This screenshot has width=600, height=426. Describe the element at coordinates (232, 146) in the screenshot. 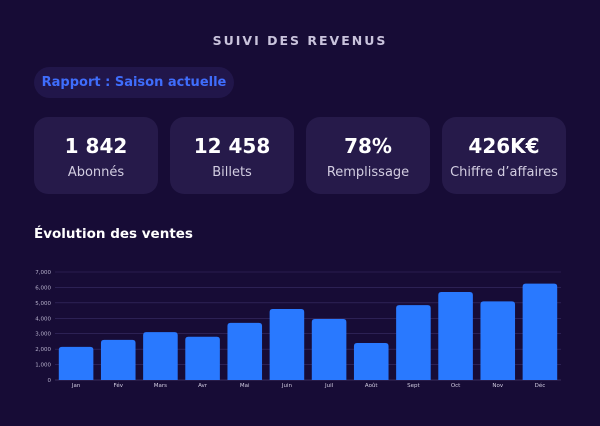

I see `kpi-value: 12 458` at that location.